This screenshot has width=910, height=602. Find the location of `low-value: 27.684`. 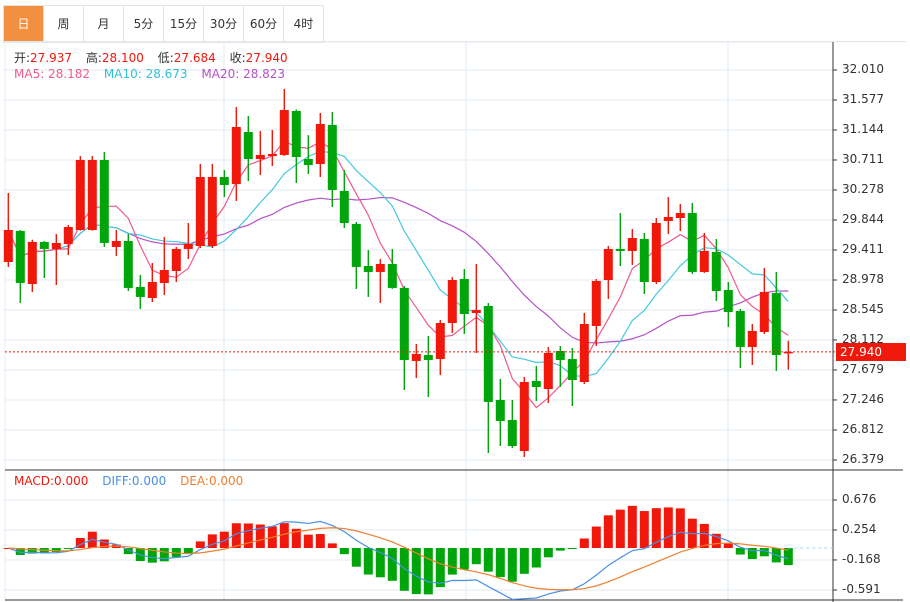

low-value: 27.684 is located at coordinates (194, 58).